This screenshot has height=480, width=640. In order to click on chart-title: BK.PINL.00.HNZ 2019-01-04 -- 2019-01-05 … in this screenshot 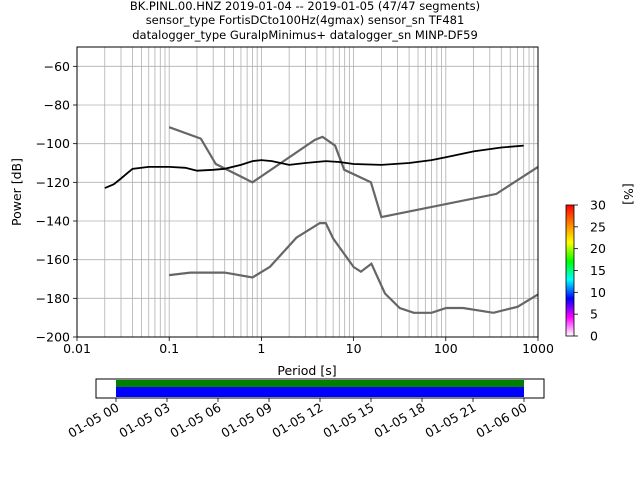, I will do `click(305, 21)`.